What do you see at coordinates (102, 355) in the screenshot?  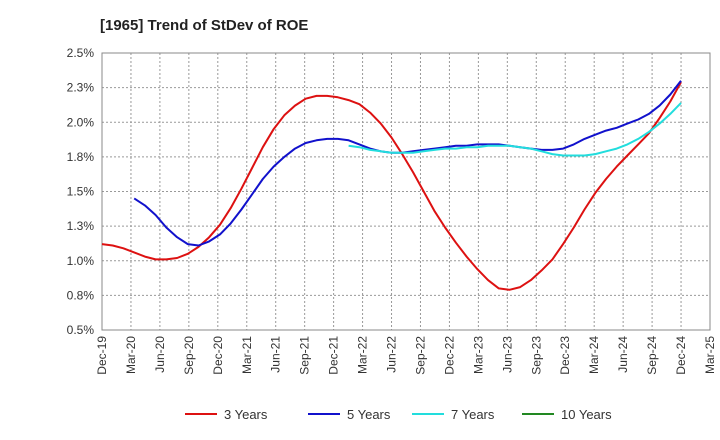 I see `x-tick-label: Dec-19` at bounding box center [102, 355].